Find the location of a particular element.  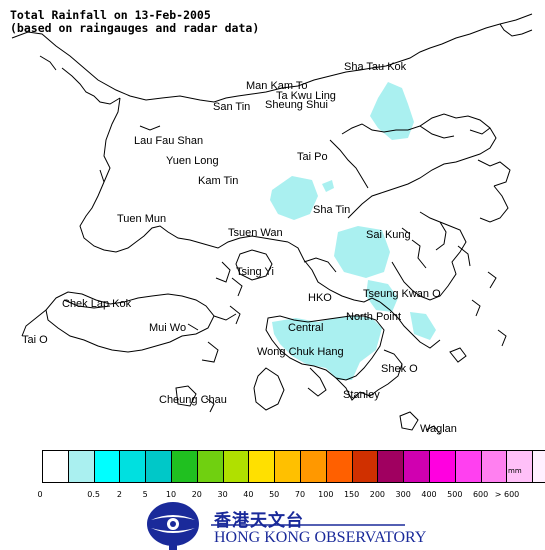

place-wong-chuk-hang: Wong Chuk Hang is located at coordinates (300, 352).